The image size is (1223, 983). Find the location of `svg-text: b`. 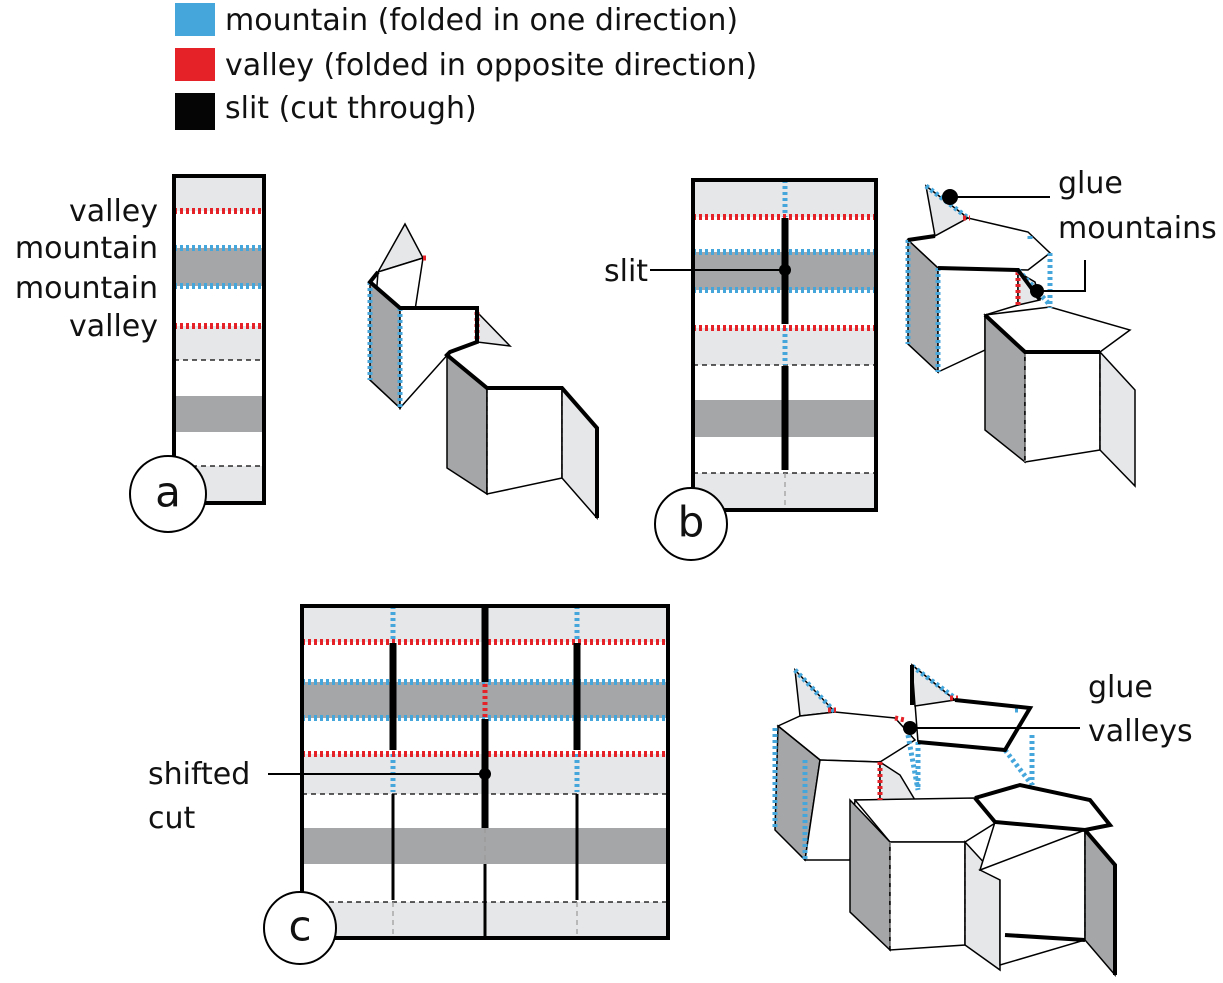

svg-text: b is located at coordinates (691, 522).